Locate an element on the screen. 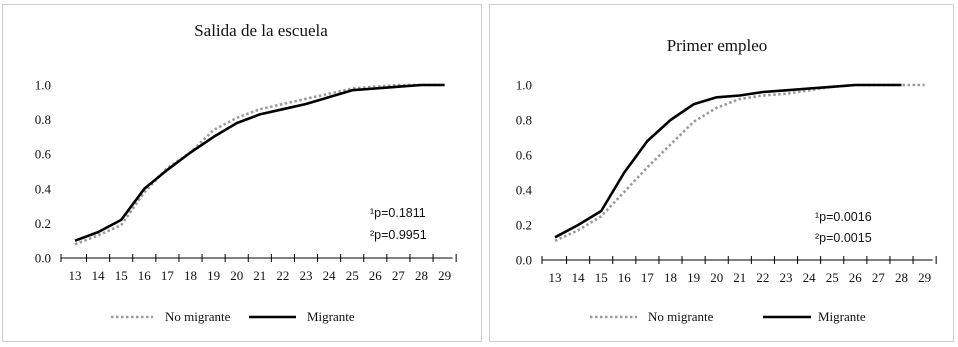 This screenshot has width=958, height=347. p-value-annotation: ²p=0.9951 is located at coordinates (398, 235).